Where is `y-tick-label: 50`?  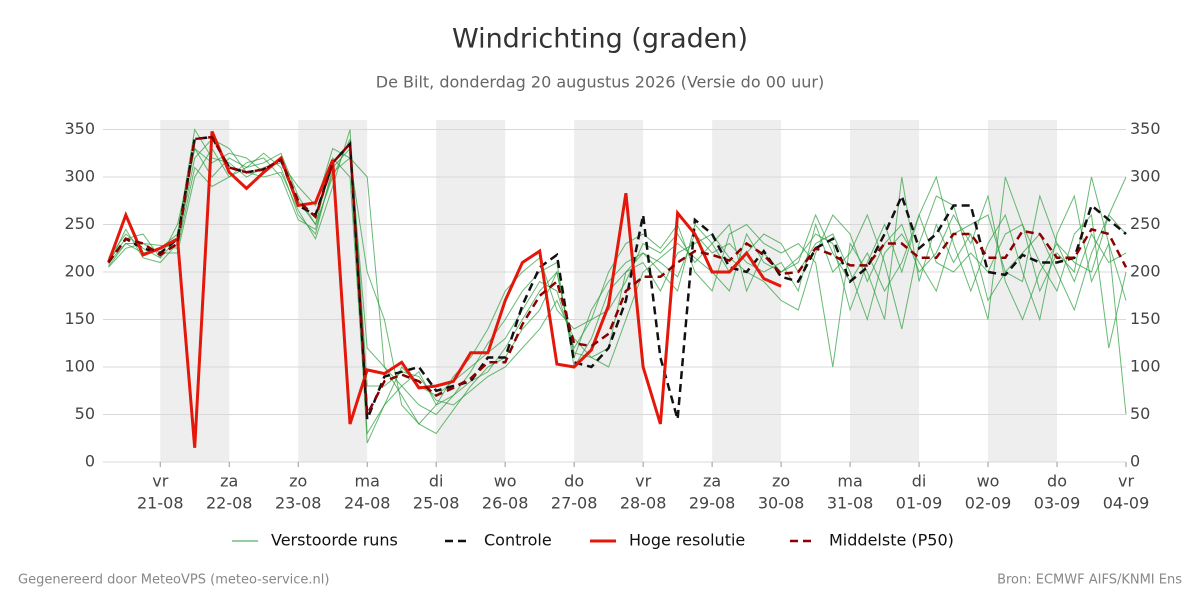
y-tick-label: 50 is located at coordinates (85, 413).